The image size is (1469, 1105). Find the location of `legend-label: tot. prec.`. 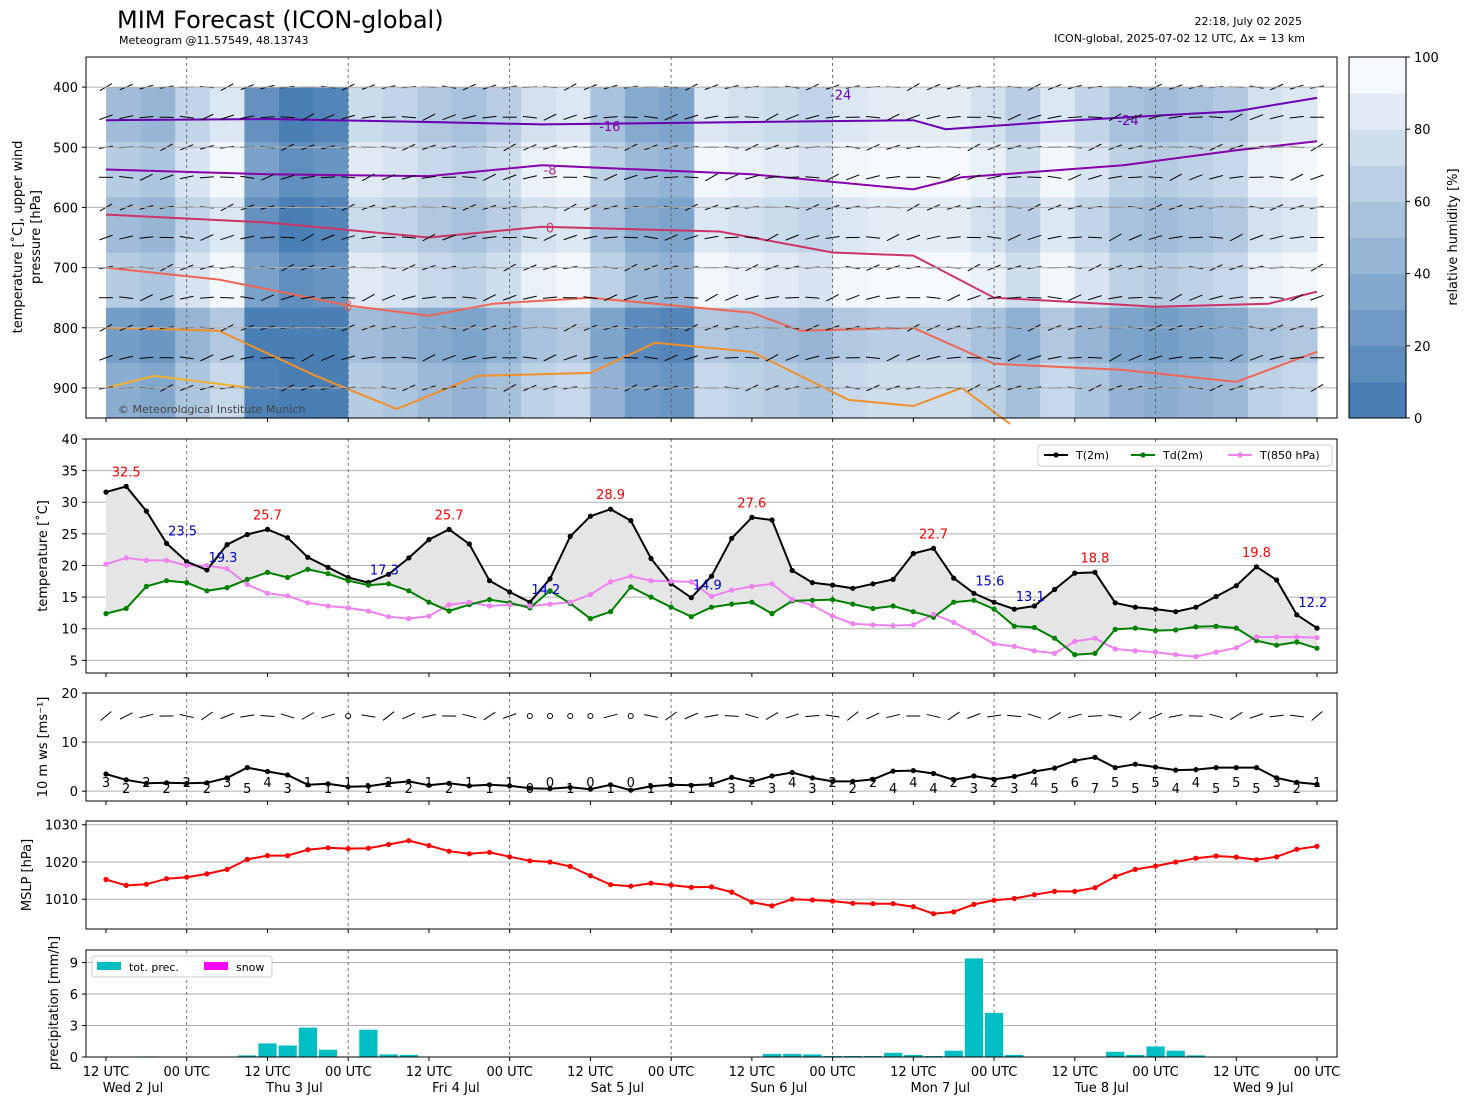

legend-label: tot. prec. is located at coordinates (154, 967).